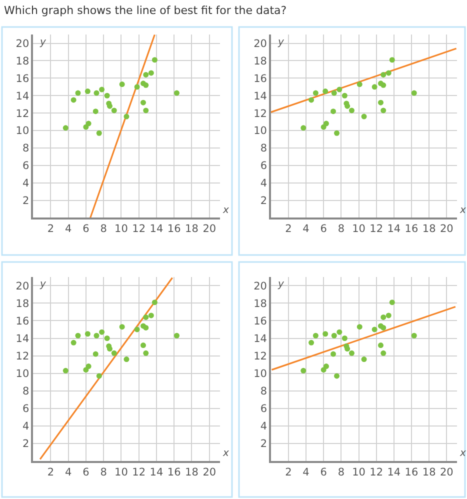 This screenshot has width=467, height=499. I want to click on chart-title: Which graph shows the line of best fit for the data?, so click(145, 10).